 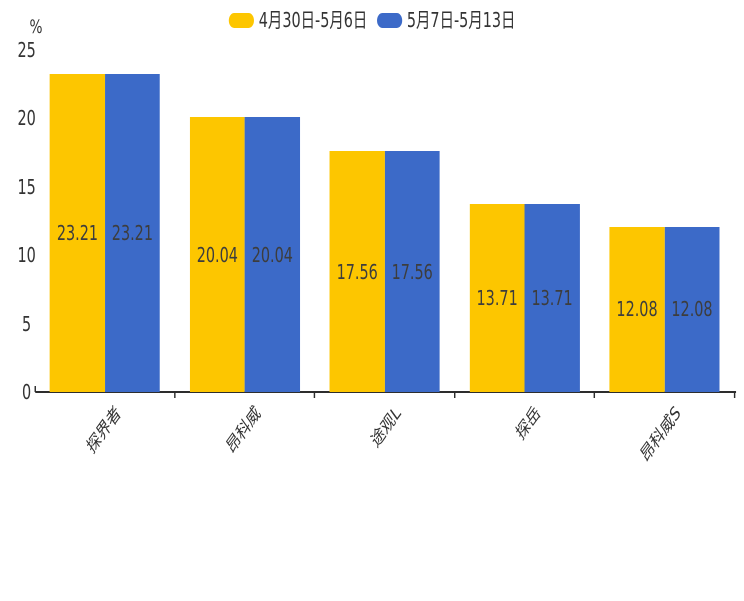 I want to click on x-axis-line, so click(x=385, y=392).